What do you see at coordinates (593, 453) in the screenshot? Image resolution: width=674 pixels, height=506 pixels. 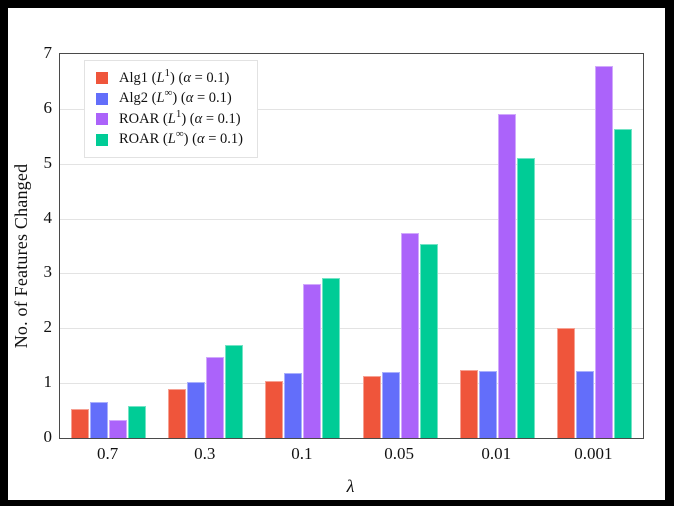 I see `x-tick-label-0.001: 0.001` at bounding box center [593, 453].